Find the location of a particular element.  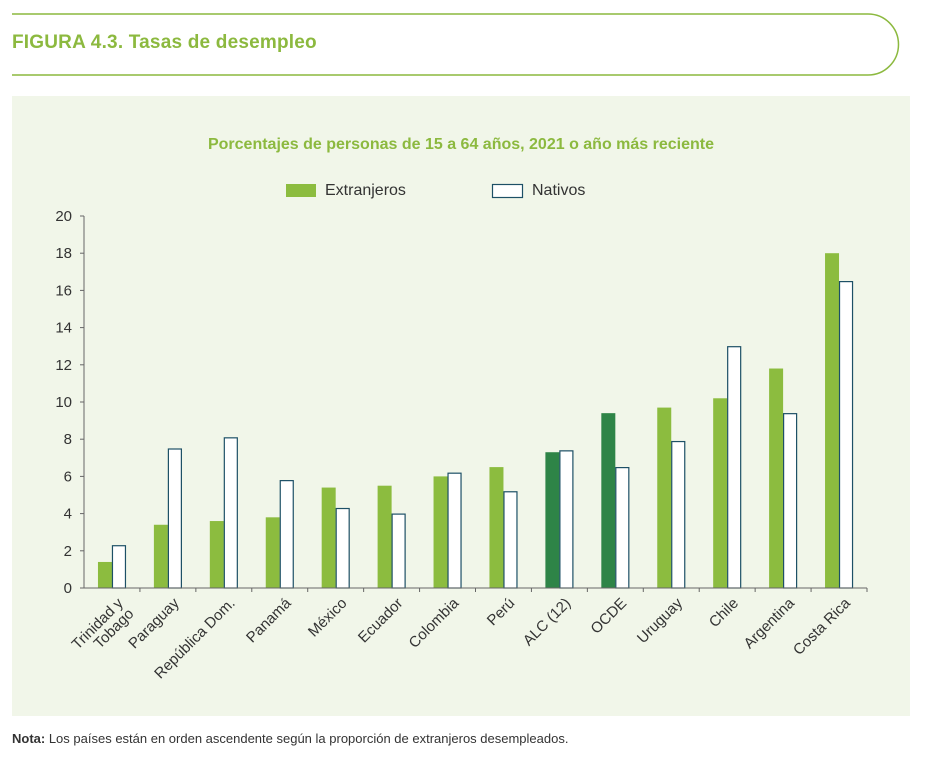

y-tick-label: 2 is located at coordinates (68, 551).